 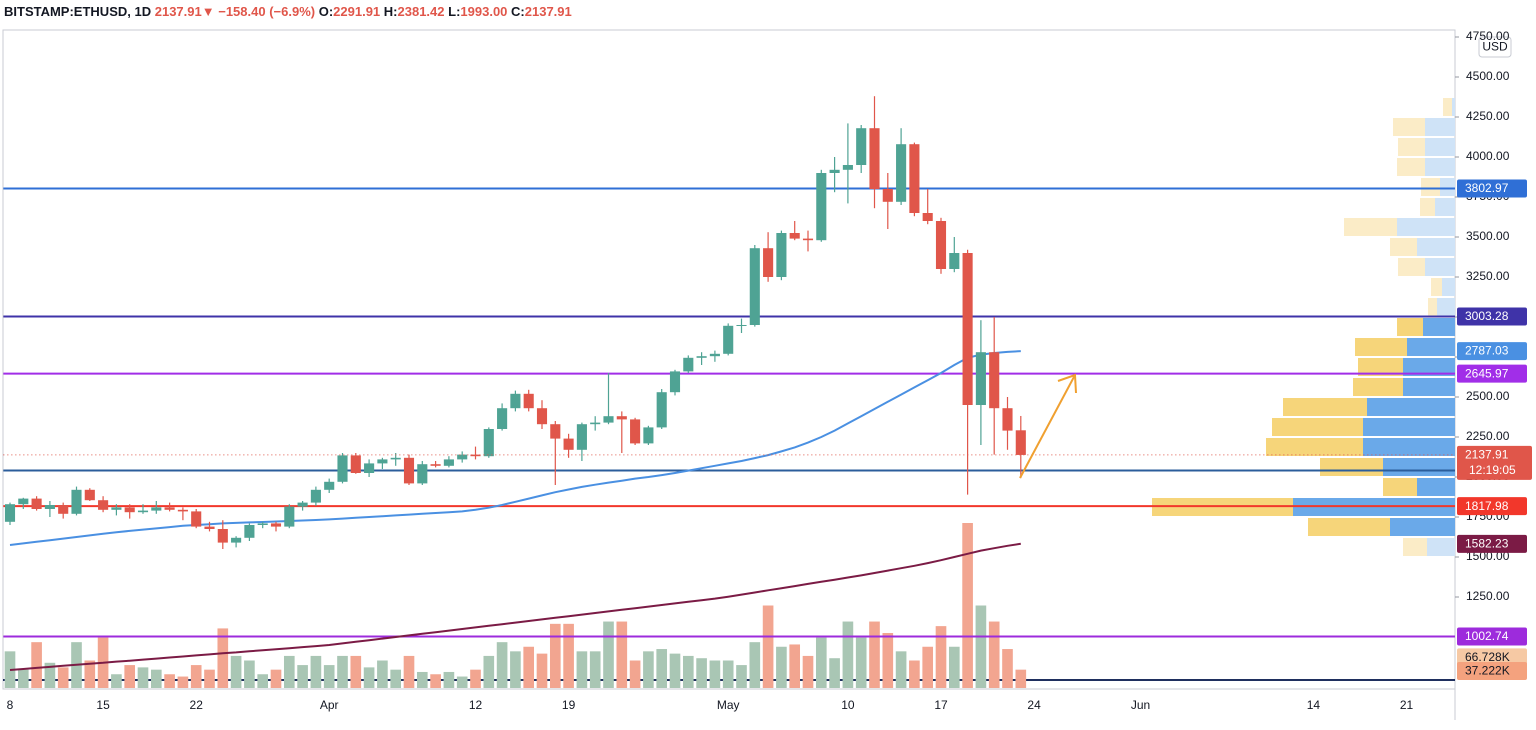 I want to click on arrow-line, so click(x=1047, y=426).